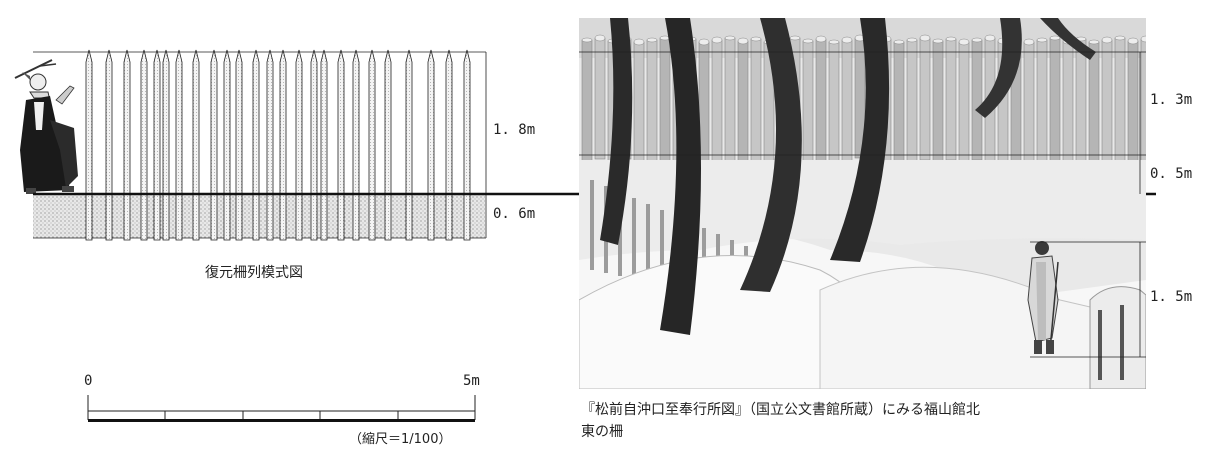 The image size is (1208, 473). I want to click on lower-gap-label: 0. 5m, so click(1171, 174).